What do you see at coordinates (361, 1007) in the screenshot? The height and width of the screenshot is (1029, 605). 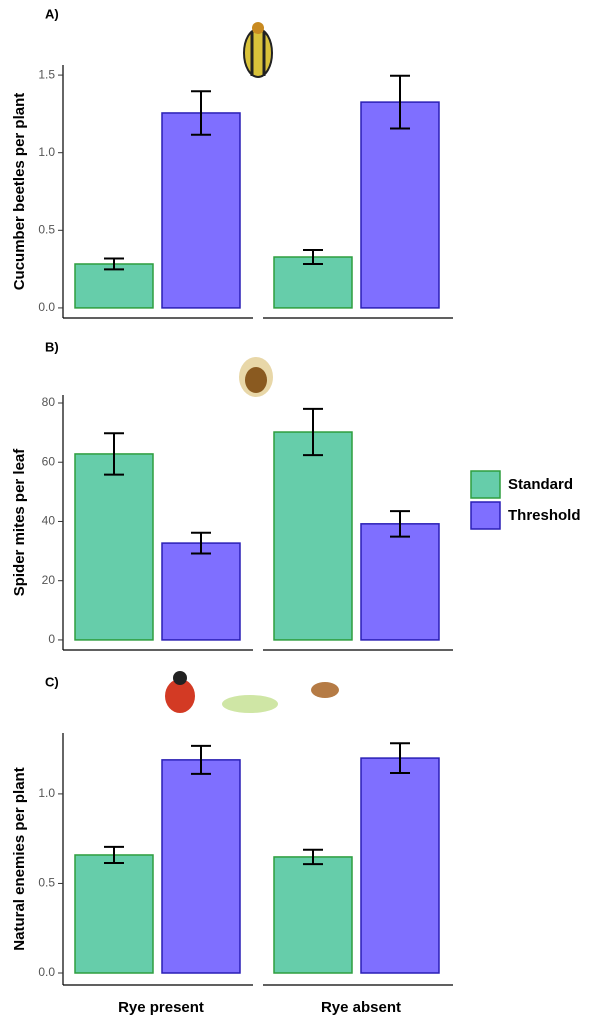 I see `x-tick-label: Rye absent` at bounding box center [361, 1007].